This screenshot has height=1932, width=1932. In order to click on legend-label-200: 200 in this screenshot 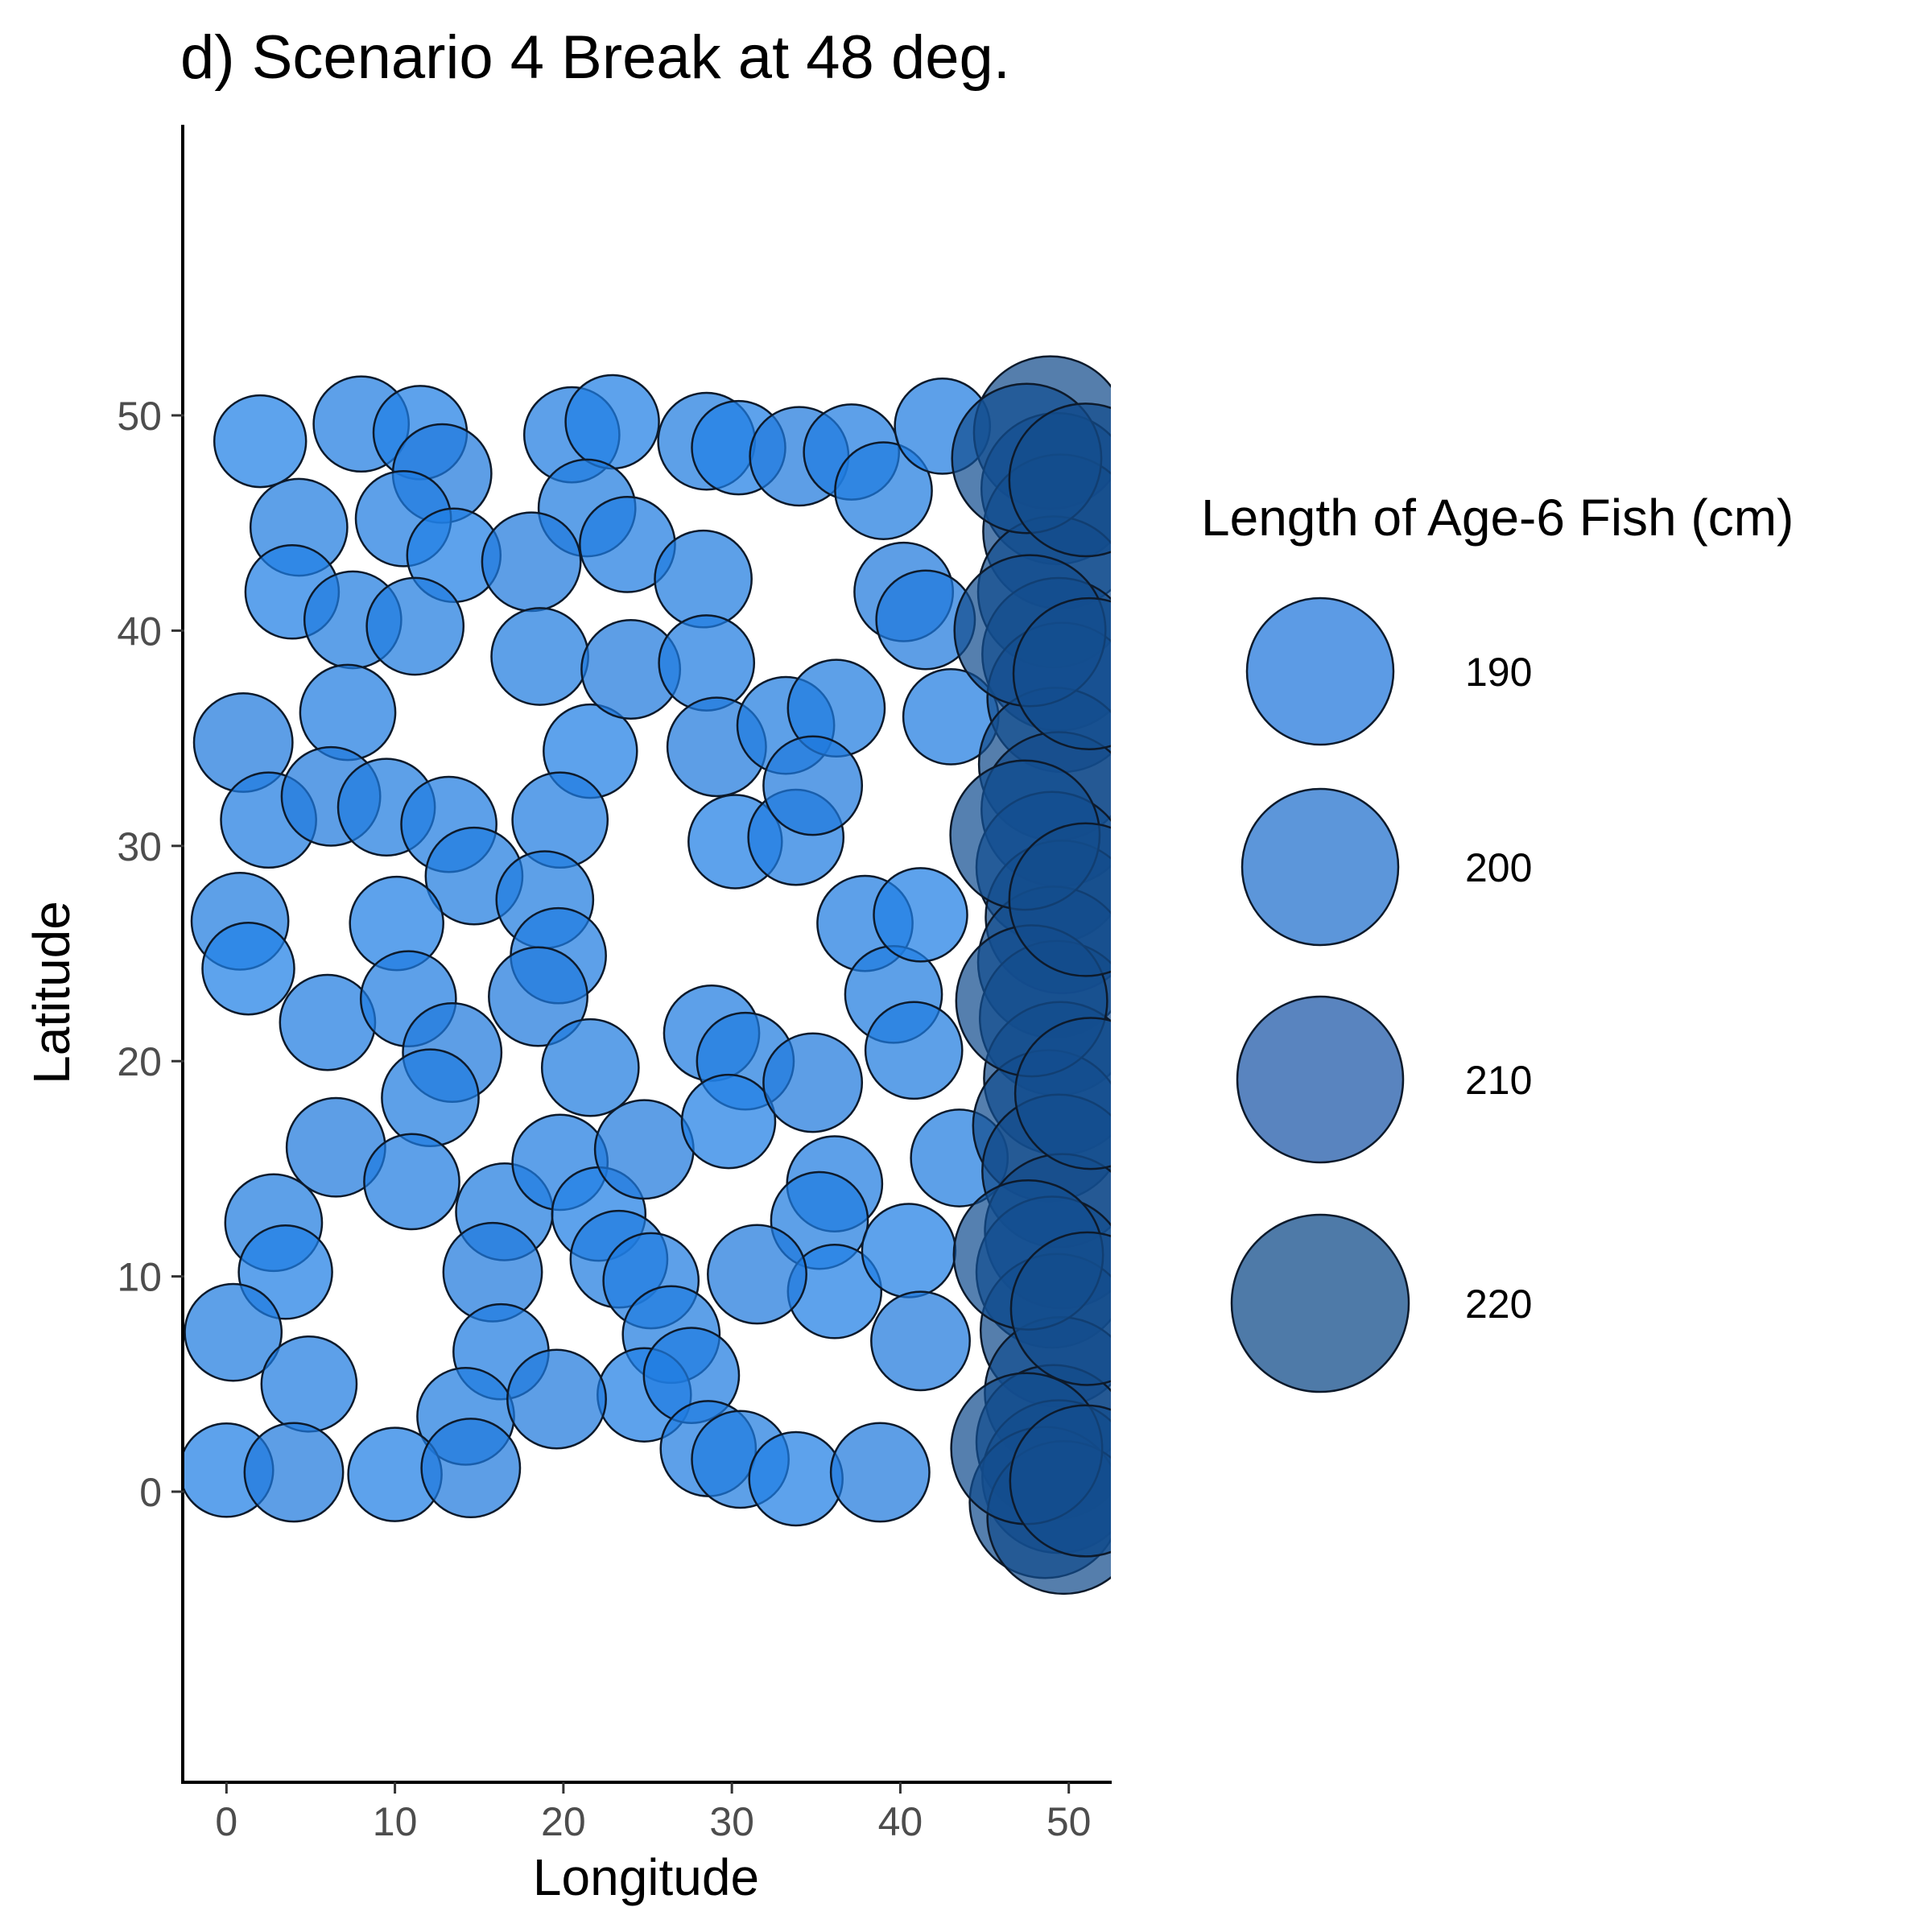, I will do `click(1498, 867)`.